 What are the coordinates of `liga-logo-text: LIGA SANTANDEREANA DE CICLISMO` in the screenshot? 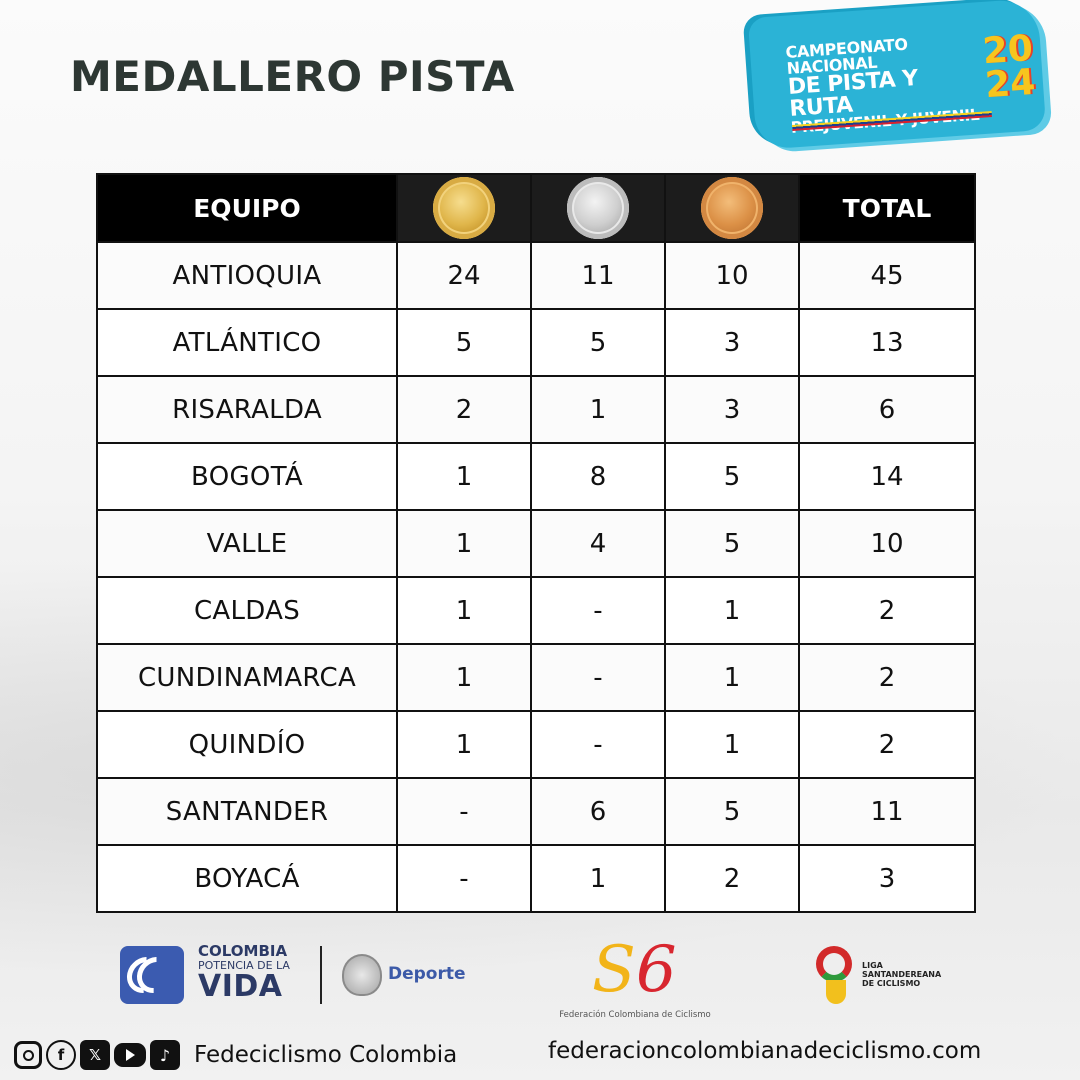 It's located at (912, 974).